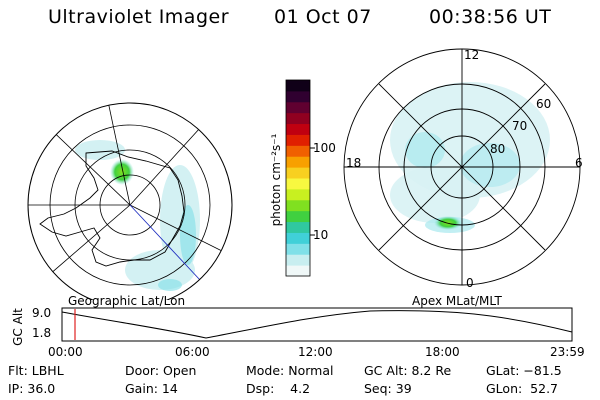 The image size is (600, 400). Describe the element at coordinates (165, 242) in the screenshot. I see `terminator-line` at that location.